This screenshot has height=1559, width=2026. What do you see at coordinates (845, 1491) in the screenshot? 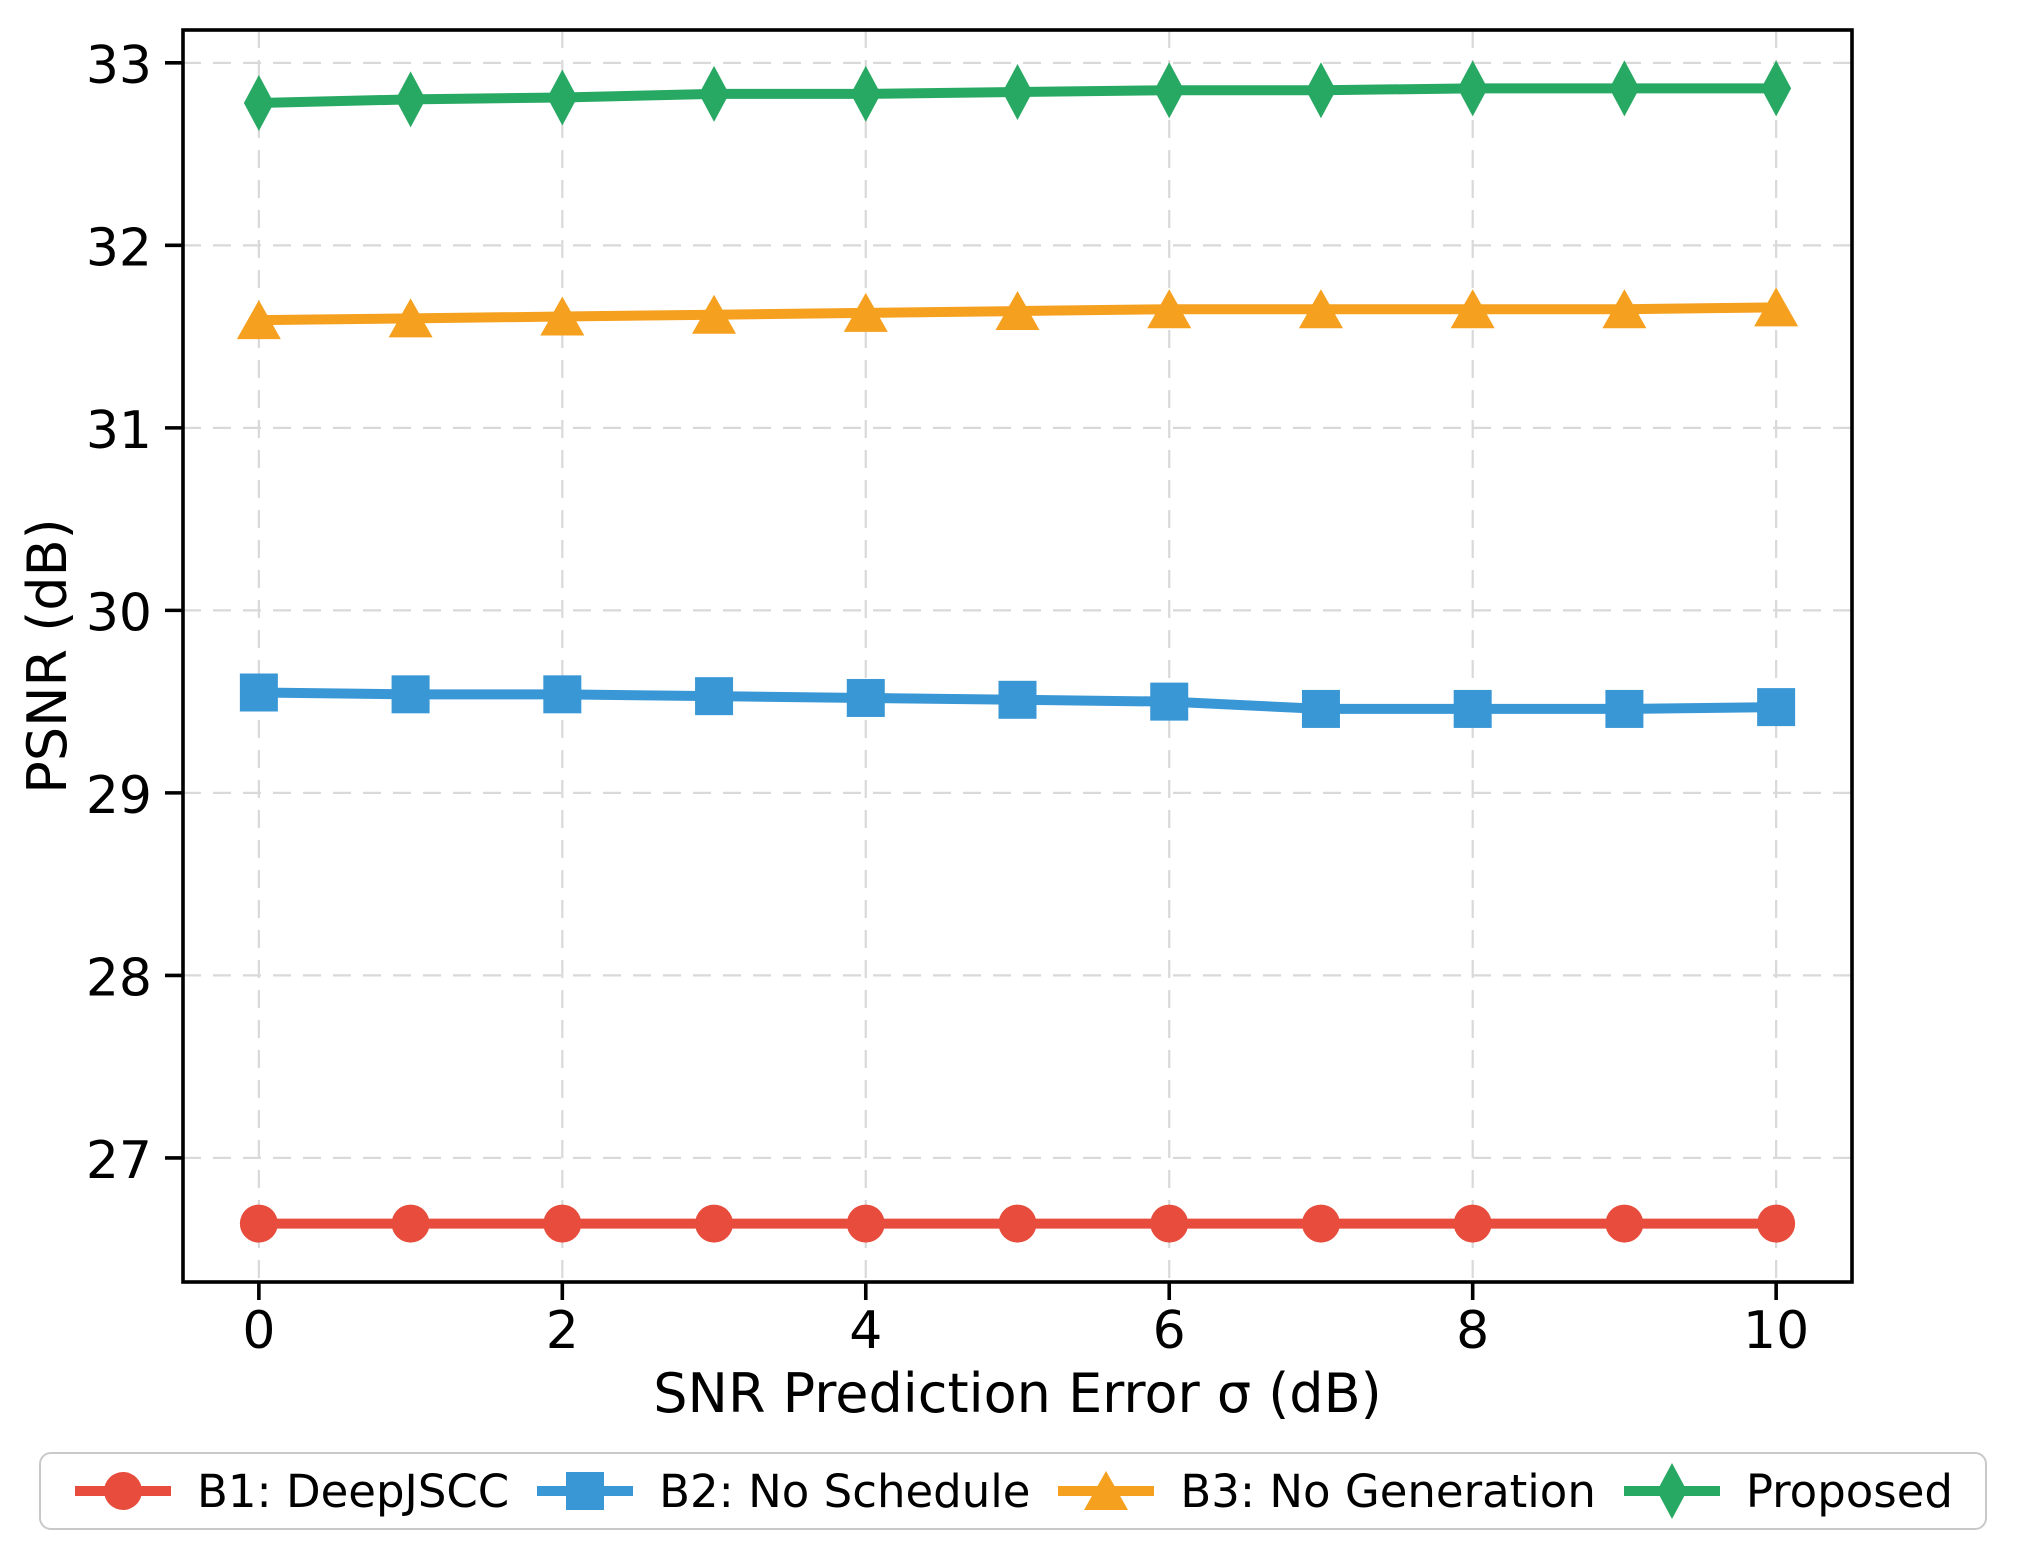
I see `legend-label: B2: No Schedule` at bounding box center [845, 1491].